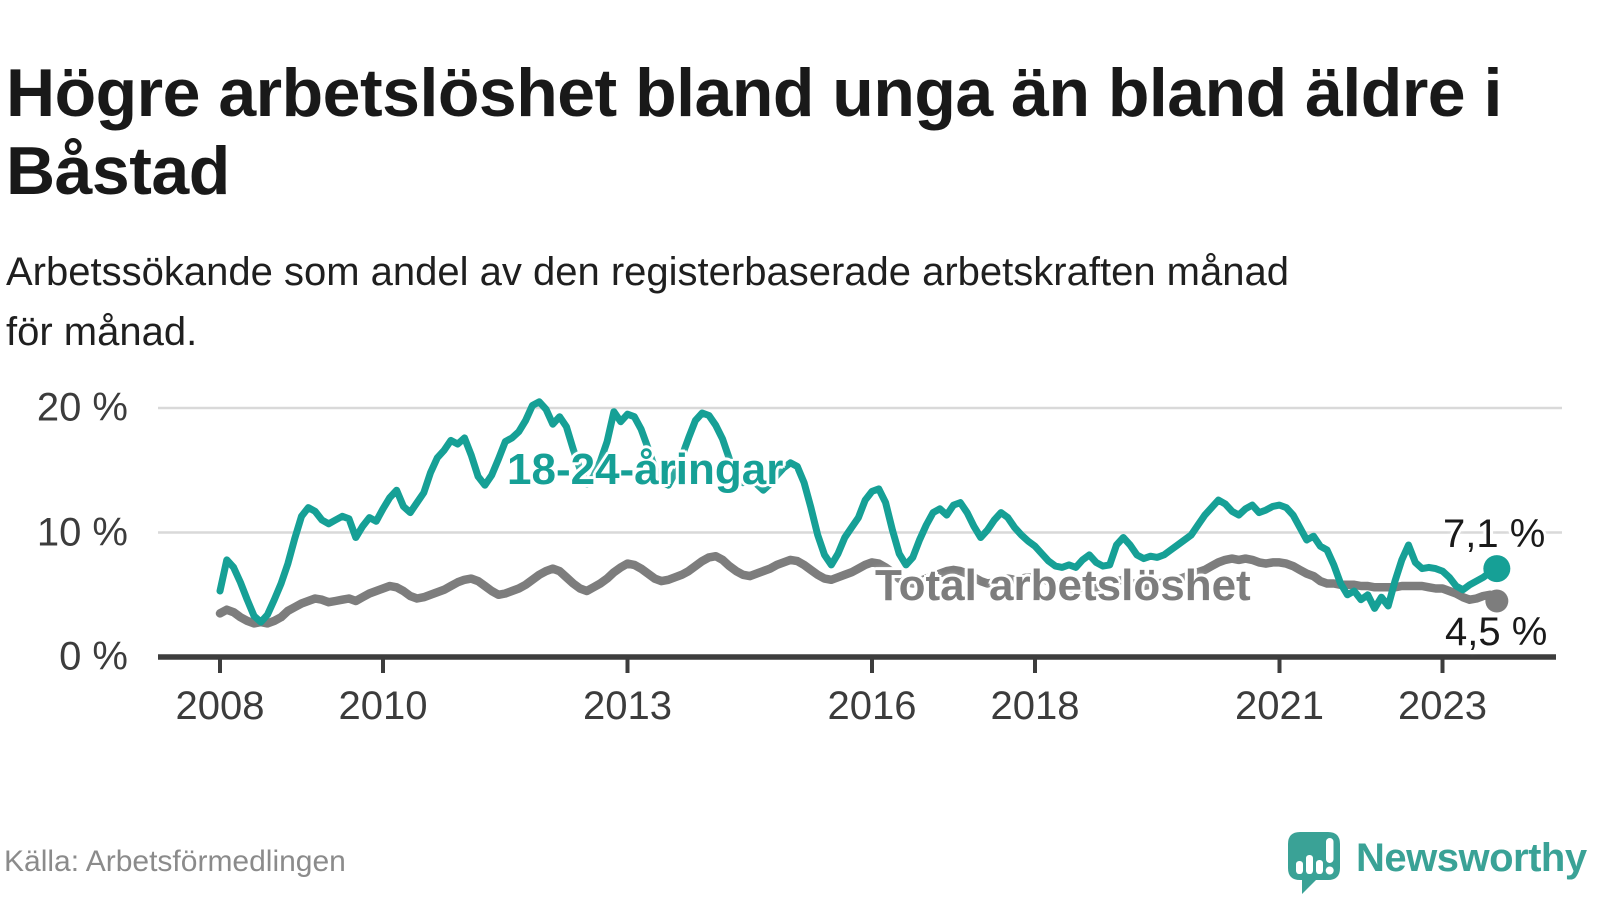  I want to click on y-tick-label: 10 %, so click(82, 532).